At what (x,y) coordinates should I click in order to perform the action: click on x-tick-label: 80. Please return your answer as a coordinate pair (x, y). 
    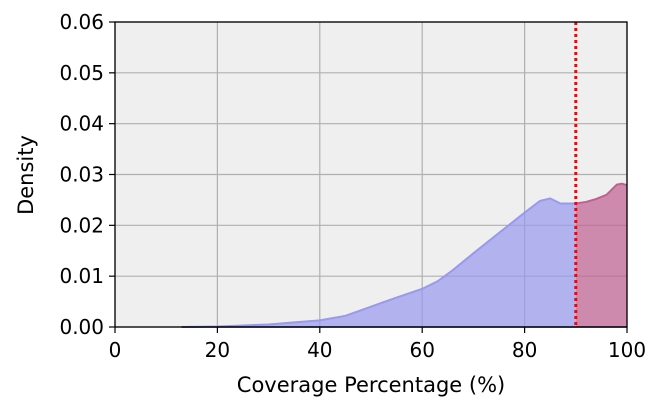
    Looking at the image, I should click on (524, 350).